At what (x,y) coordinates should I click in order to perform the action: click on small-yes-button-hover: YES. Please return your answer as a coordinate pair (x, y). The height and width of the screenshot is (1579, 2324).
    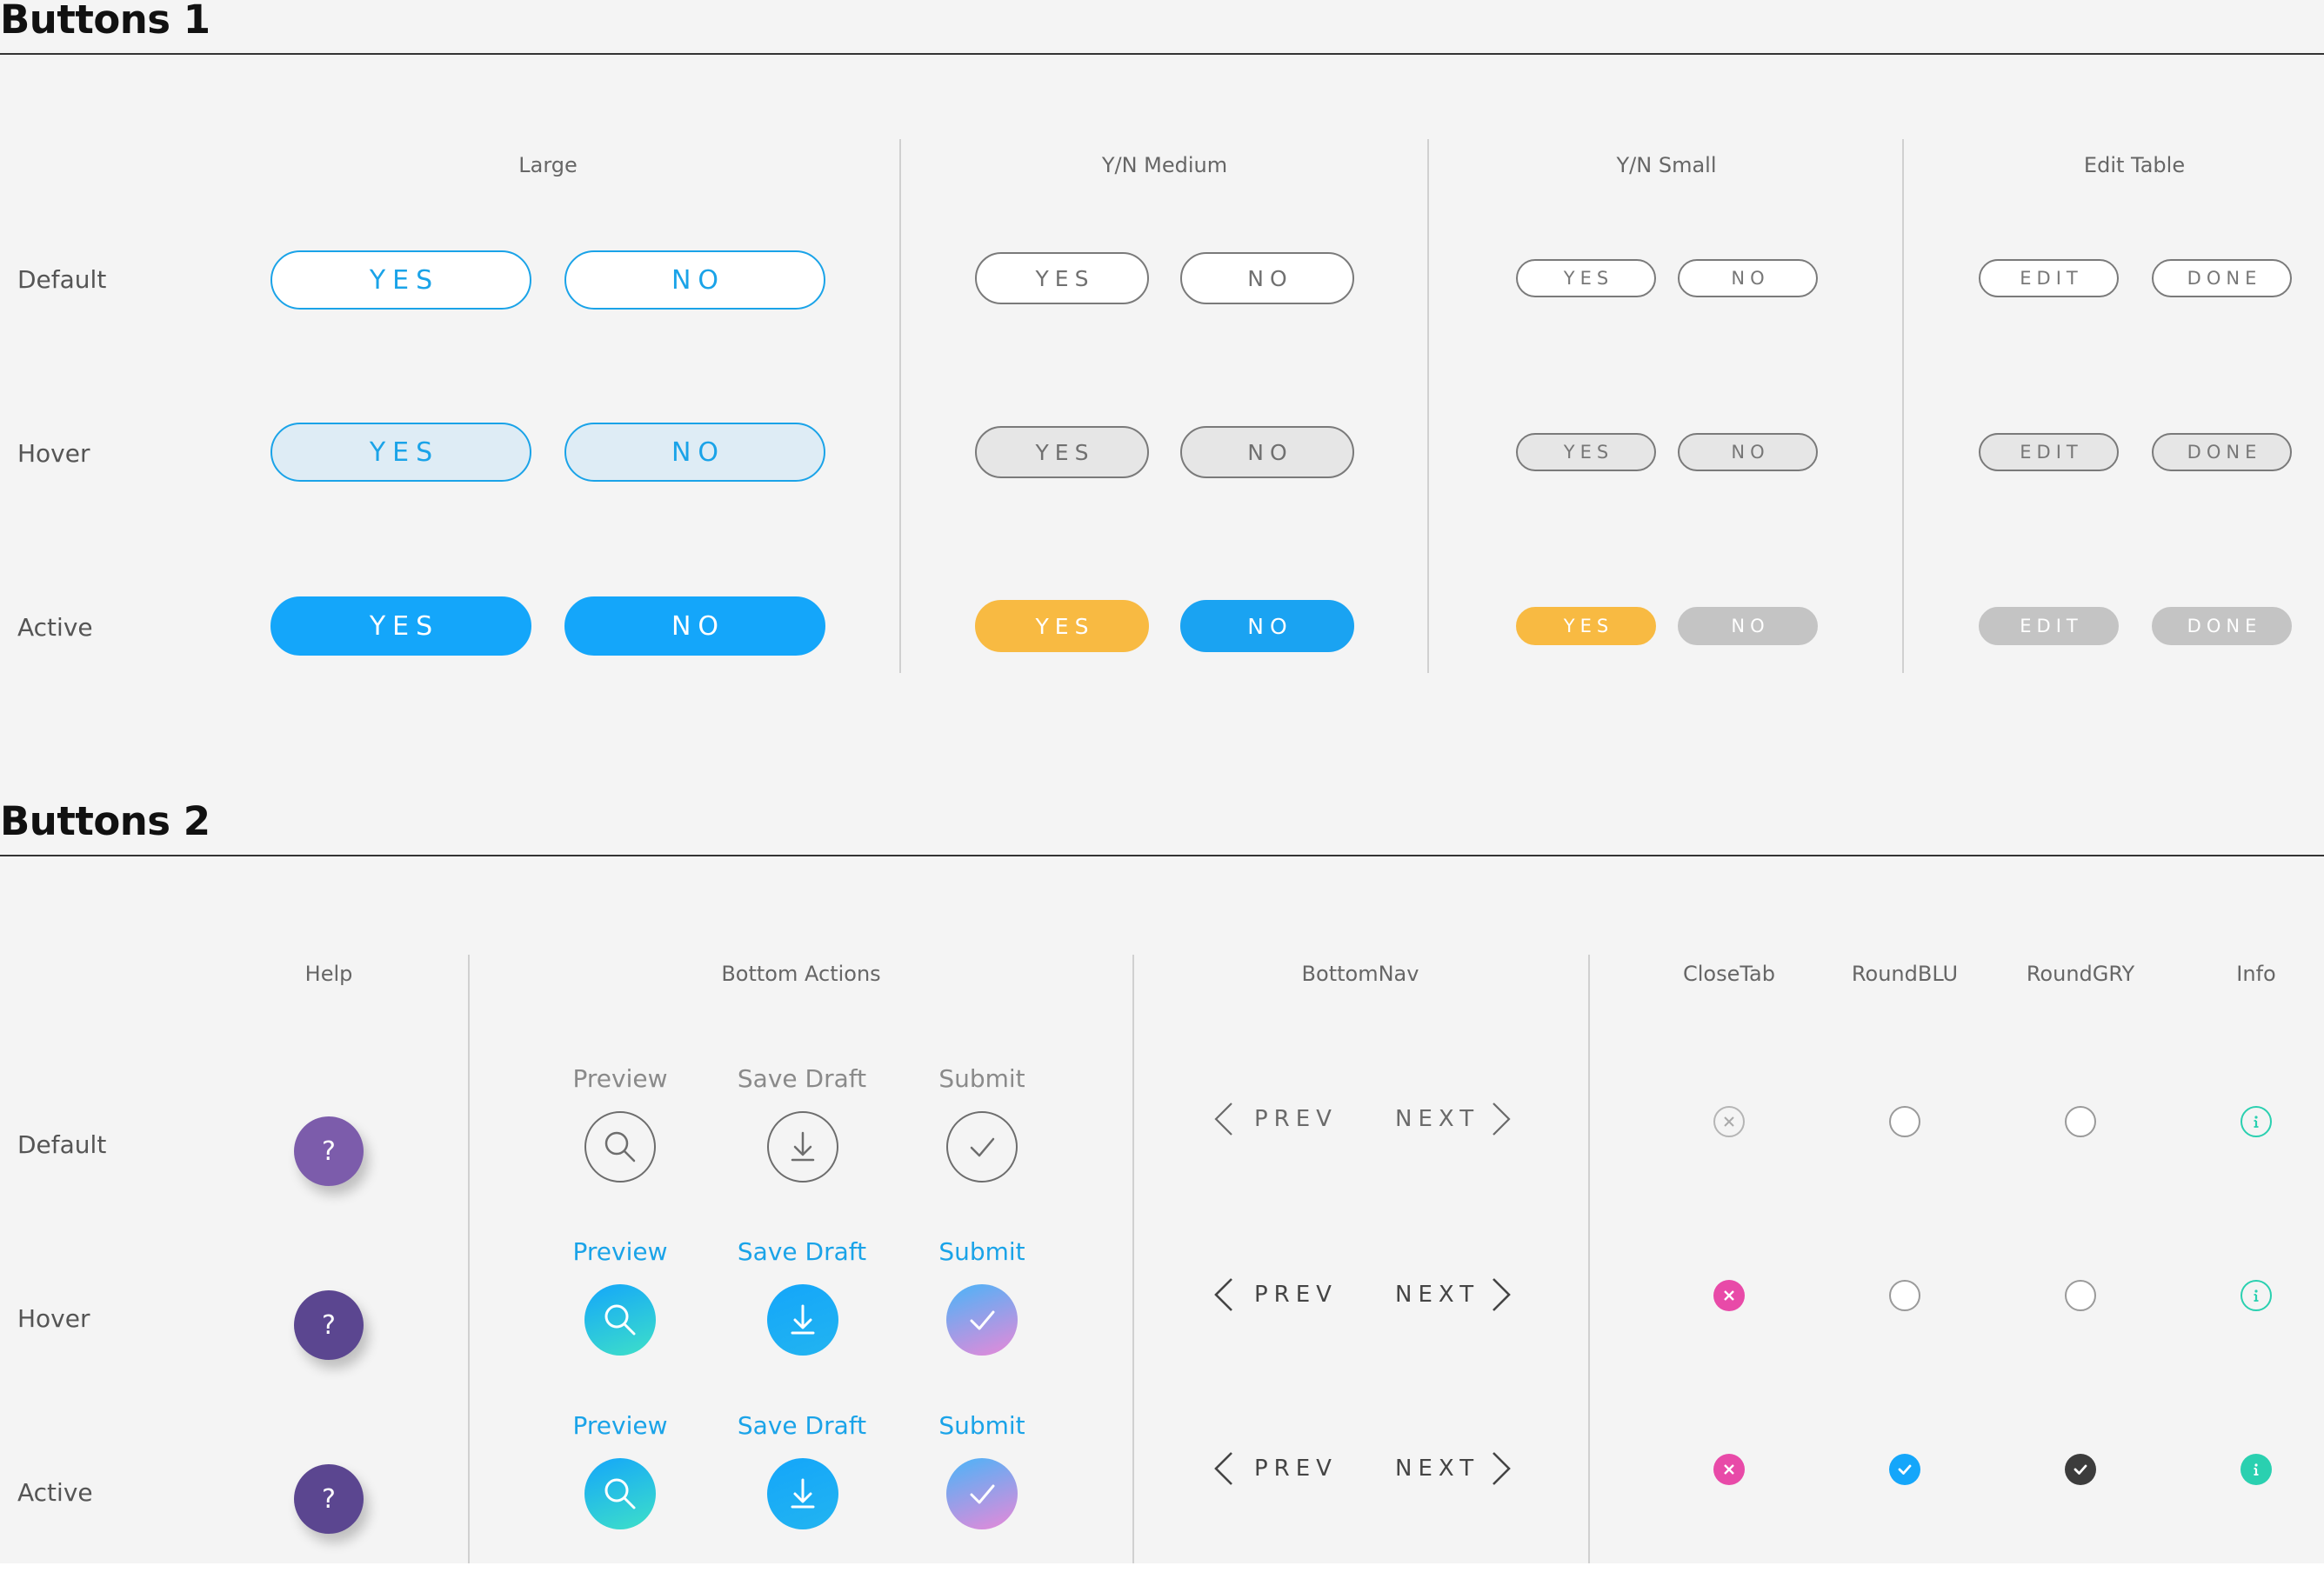
    Looking at the image, I should click on (1586, 452).